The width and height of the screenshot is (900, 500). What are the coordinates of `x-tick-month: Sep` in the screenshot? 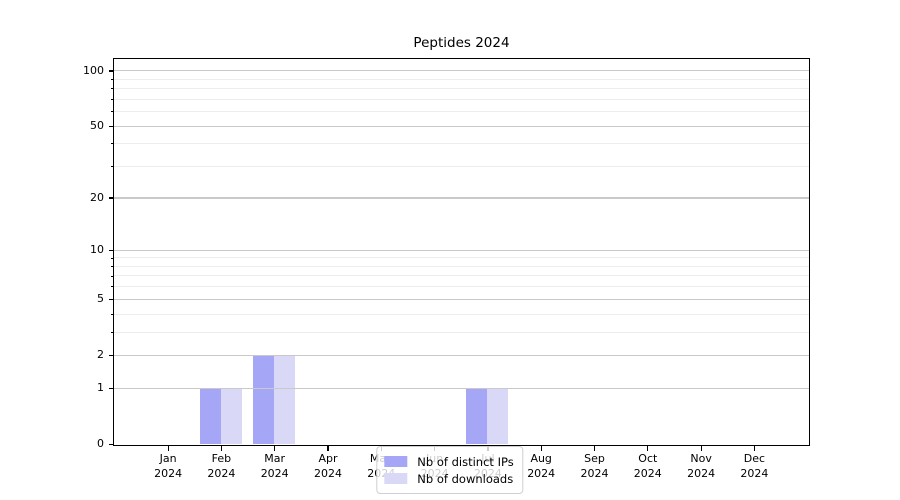 It's located at (594, 458).